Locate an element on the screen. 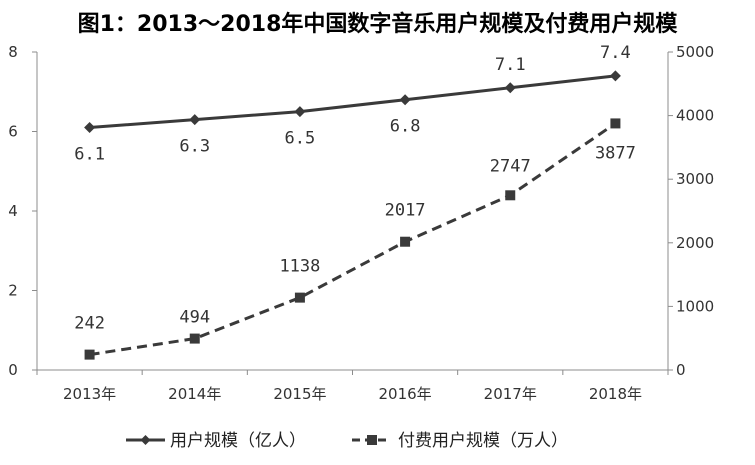 The width and height of the screenshot is (755, 465). y-left-tick-label: 6 is located at coordinates (13, 132).